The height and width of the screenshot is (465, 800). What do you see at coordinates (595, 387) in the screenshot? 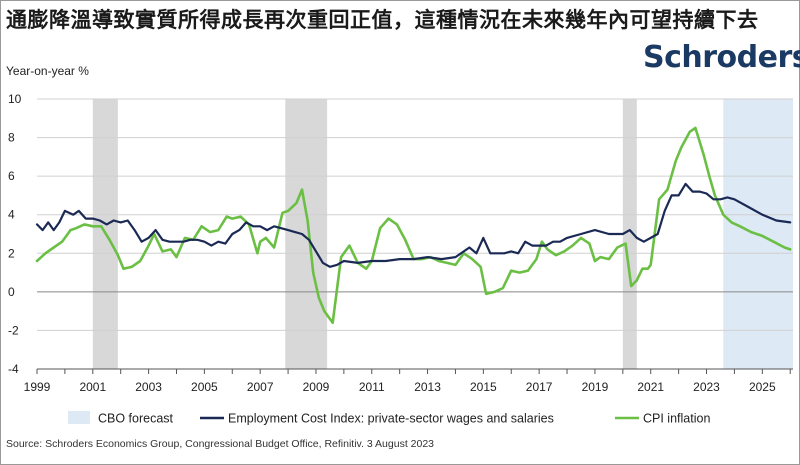
I see `x-tick-label: 2019` at bounding box center [595, 387].